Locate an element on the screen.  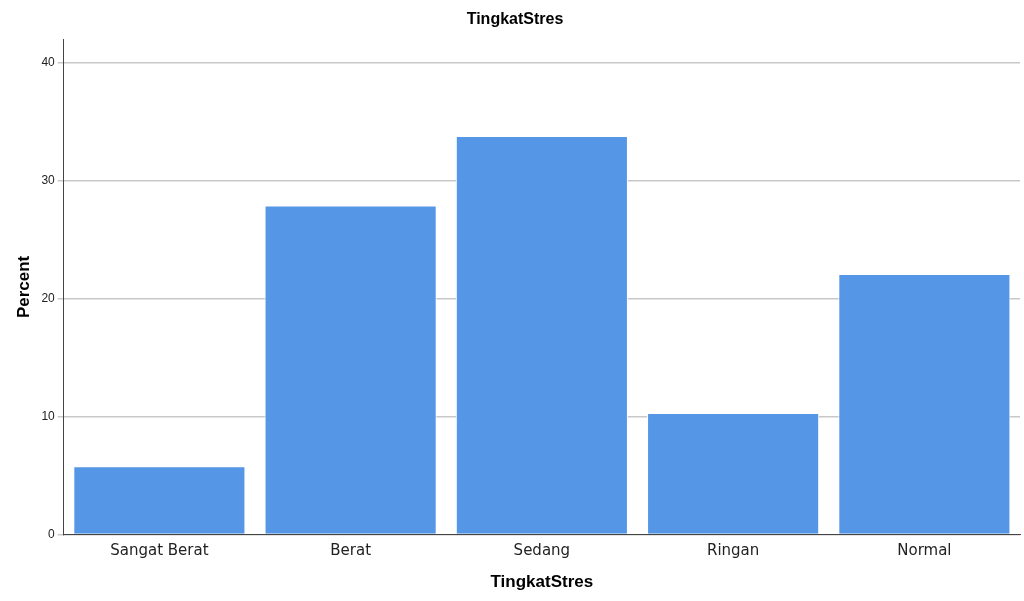
x-tick-label: Normal is located at coordinates (924, 550).